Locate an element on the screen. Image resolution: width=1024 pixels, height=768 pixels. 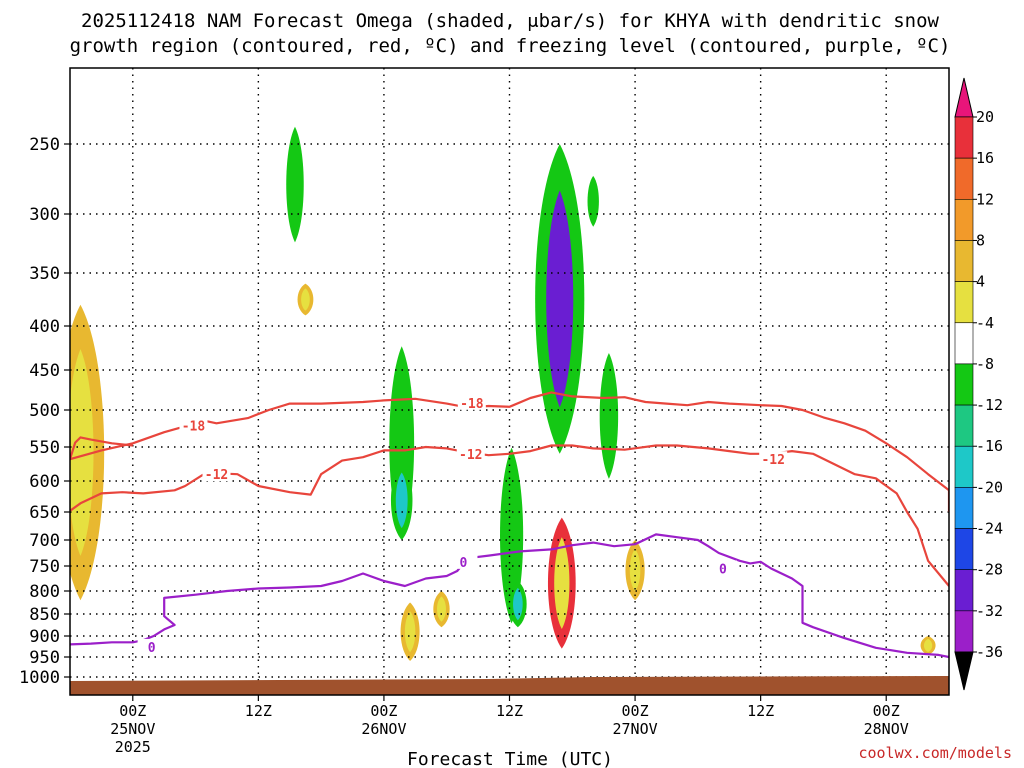
ground-terrain is located at coordinates (509, 685).